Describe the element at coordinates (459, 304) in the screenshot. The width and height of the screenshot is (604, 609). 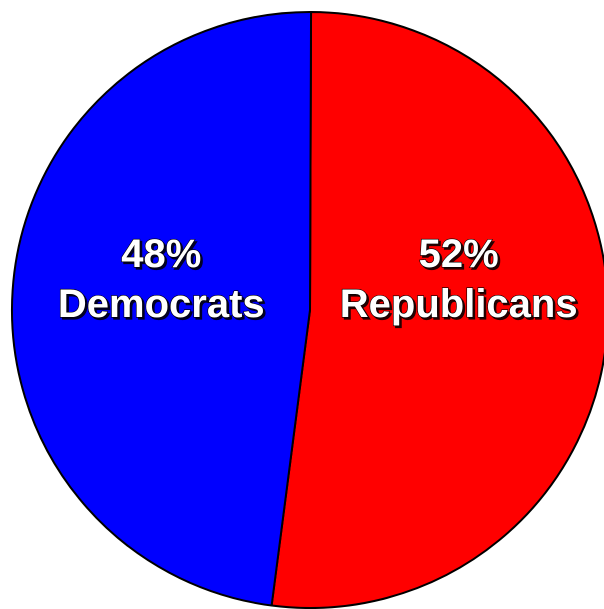
I see `pie-slice-label-republicans: Republicans` at that location.